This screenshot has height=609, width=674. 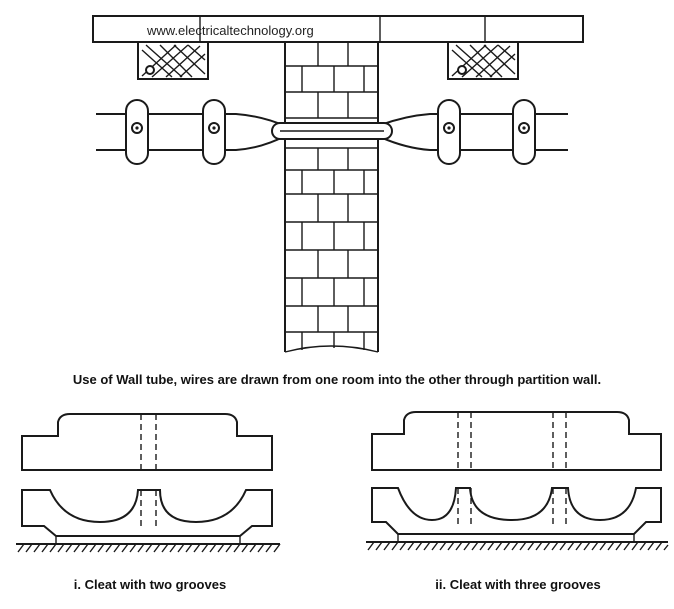 What do you see at coordinates (147, 442) in the screenshot?
I see `two-groove-cleat-top` at bounding box center [147, 442].